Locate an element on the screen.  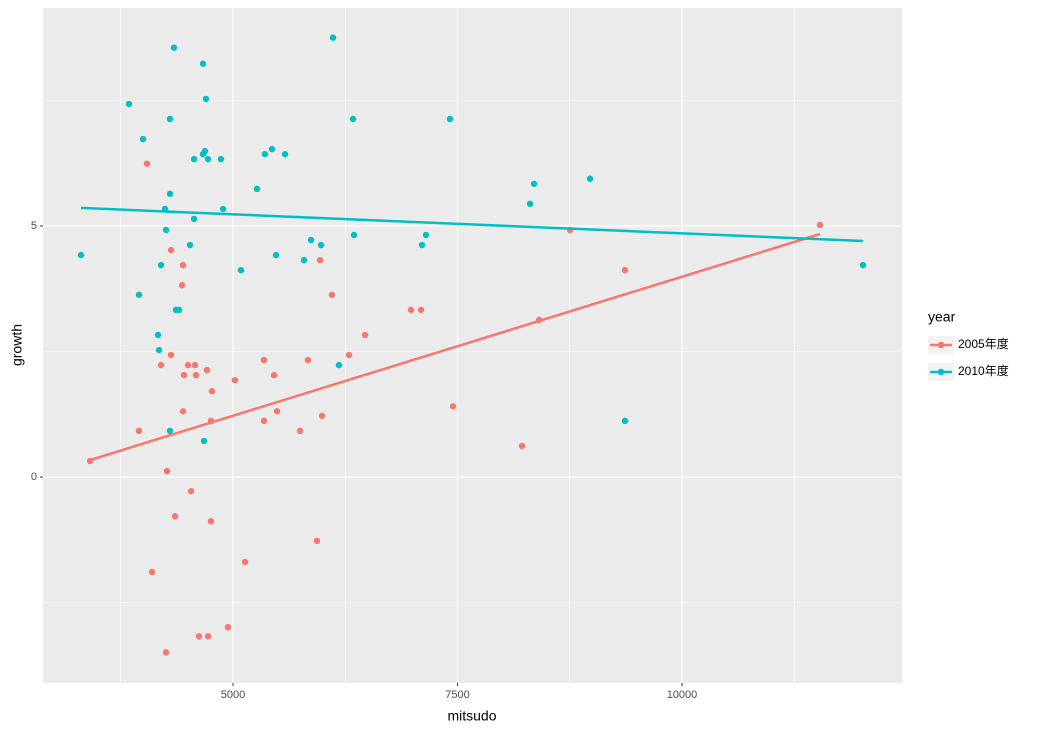
legend-label: 2010年度 is located at coordinates (983, 370).